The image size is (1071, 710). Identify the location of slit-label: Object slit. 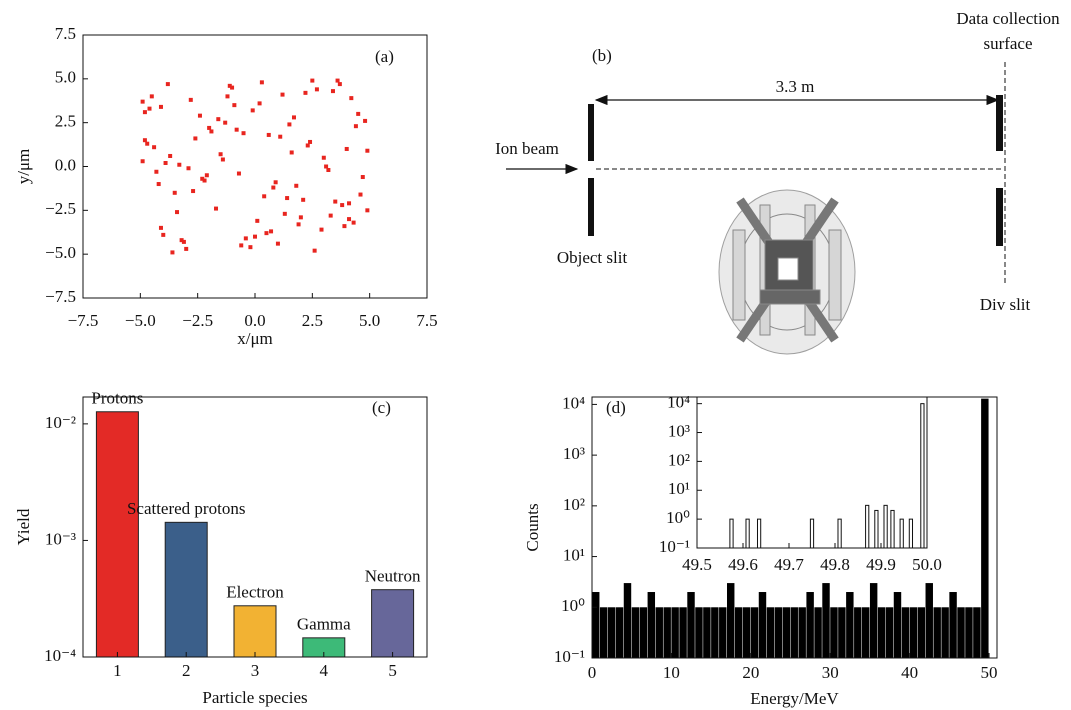
(592, 257).